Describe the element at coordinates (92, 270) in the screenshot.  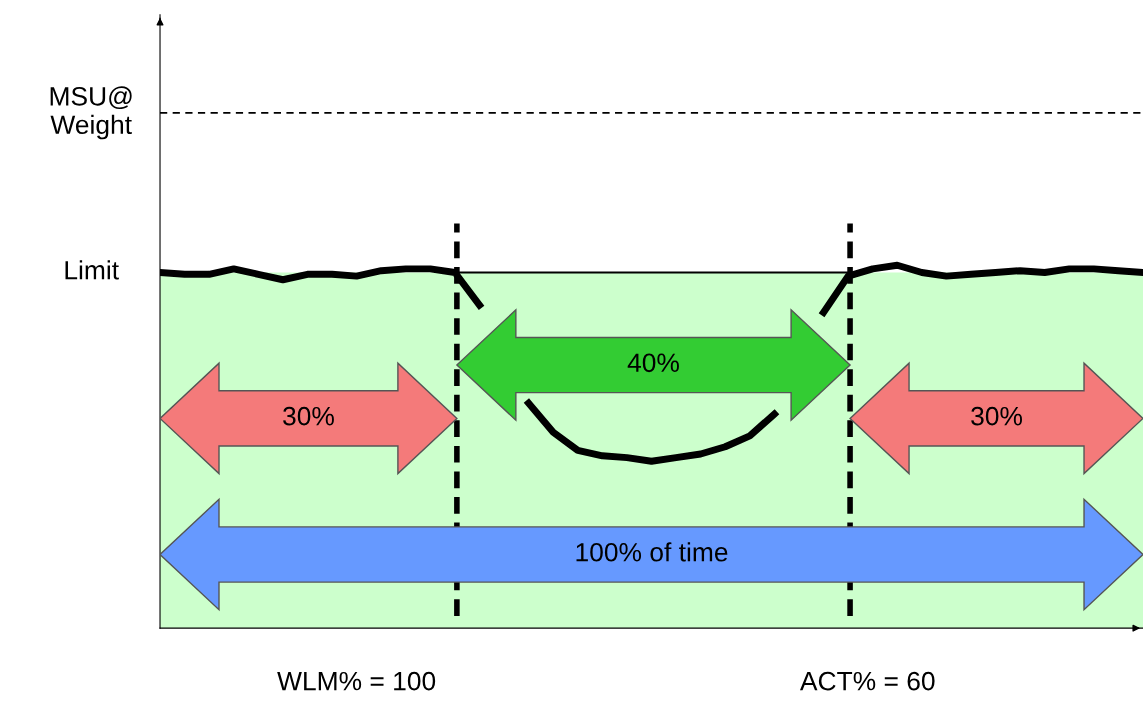
I see `band-label: Limit` at that location.